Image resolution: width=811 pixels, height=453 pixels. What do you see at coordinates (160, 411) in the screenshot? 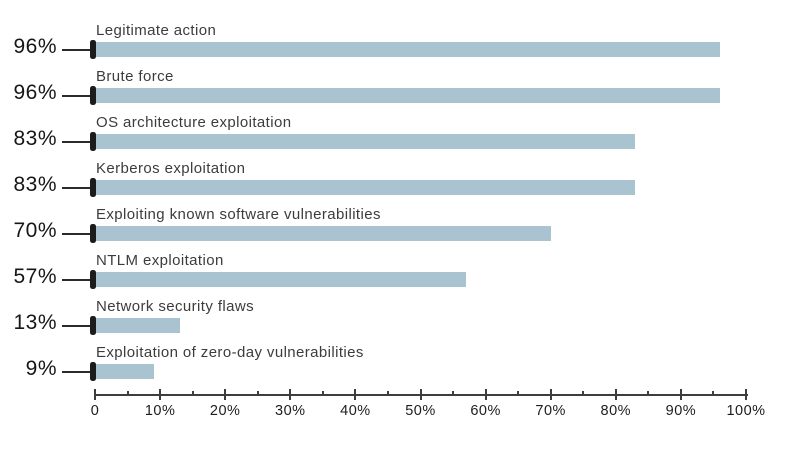
I see `x-axis-tick-label: 10%` at bounding box center [160, 411].